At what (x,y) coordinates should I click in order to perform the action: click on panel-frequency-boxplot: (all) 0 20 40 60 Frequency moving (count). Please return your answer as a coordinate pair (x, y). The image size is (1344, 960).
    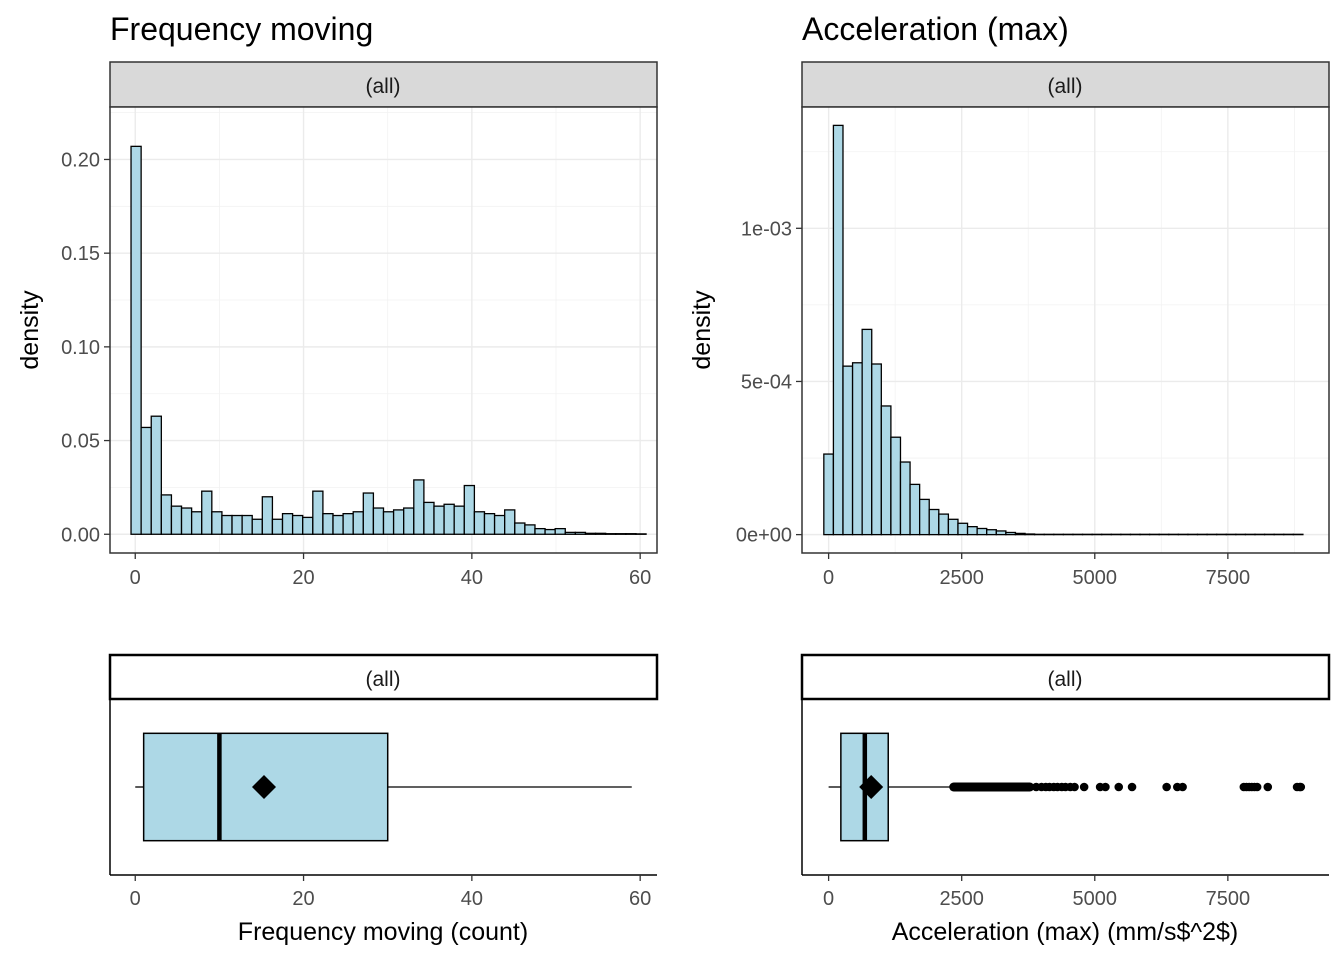
    Looking at the image, I should click on (383, 799).